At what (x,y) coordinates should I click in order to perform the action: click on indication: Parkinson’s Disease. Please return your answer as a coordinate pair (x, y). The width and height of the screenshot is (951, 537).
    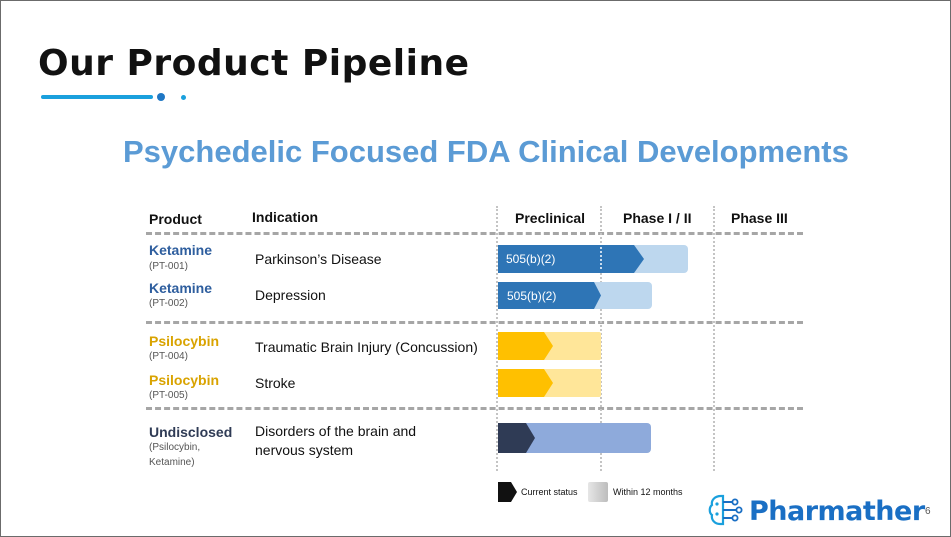
    Looking at the image, I should click on (318, 259).